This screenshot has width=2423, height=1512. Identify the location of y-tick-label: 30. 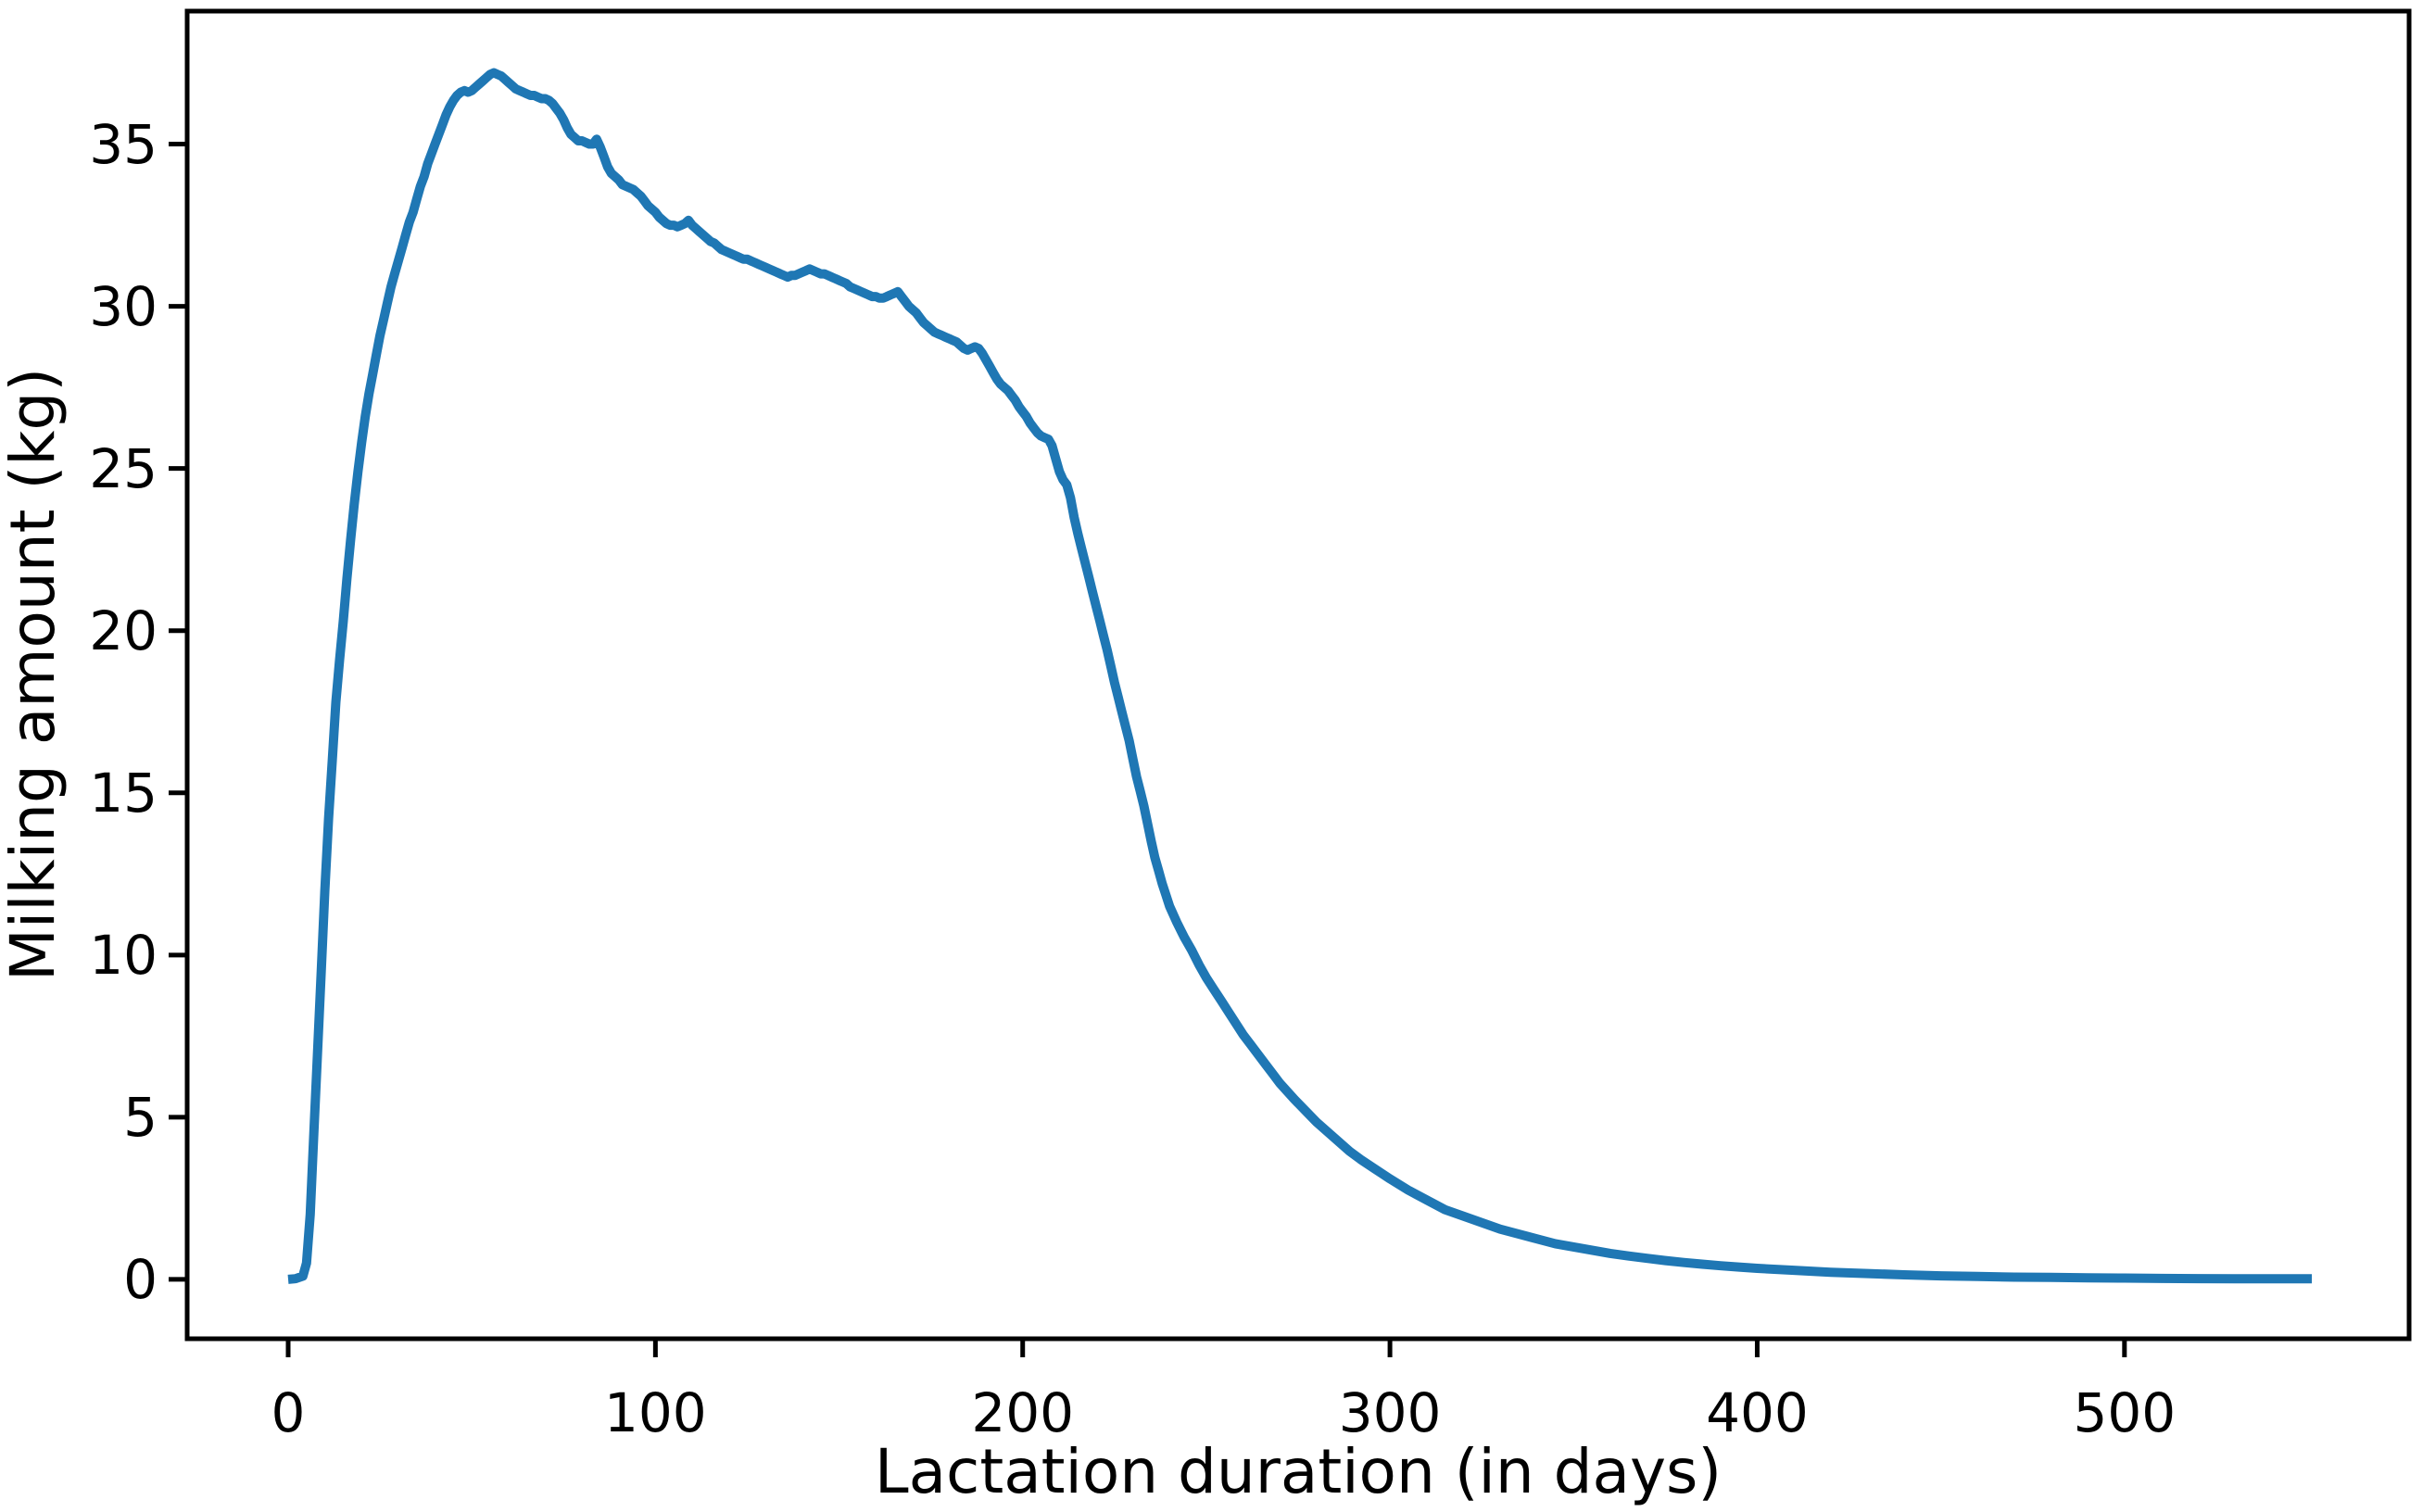
(123, 306).